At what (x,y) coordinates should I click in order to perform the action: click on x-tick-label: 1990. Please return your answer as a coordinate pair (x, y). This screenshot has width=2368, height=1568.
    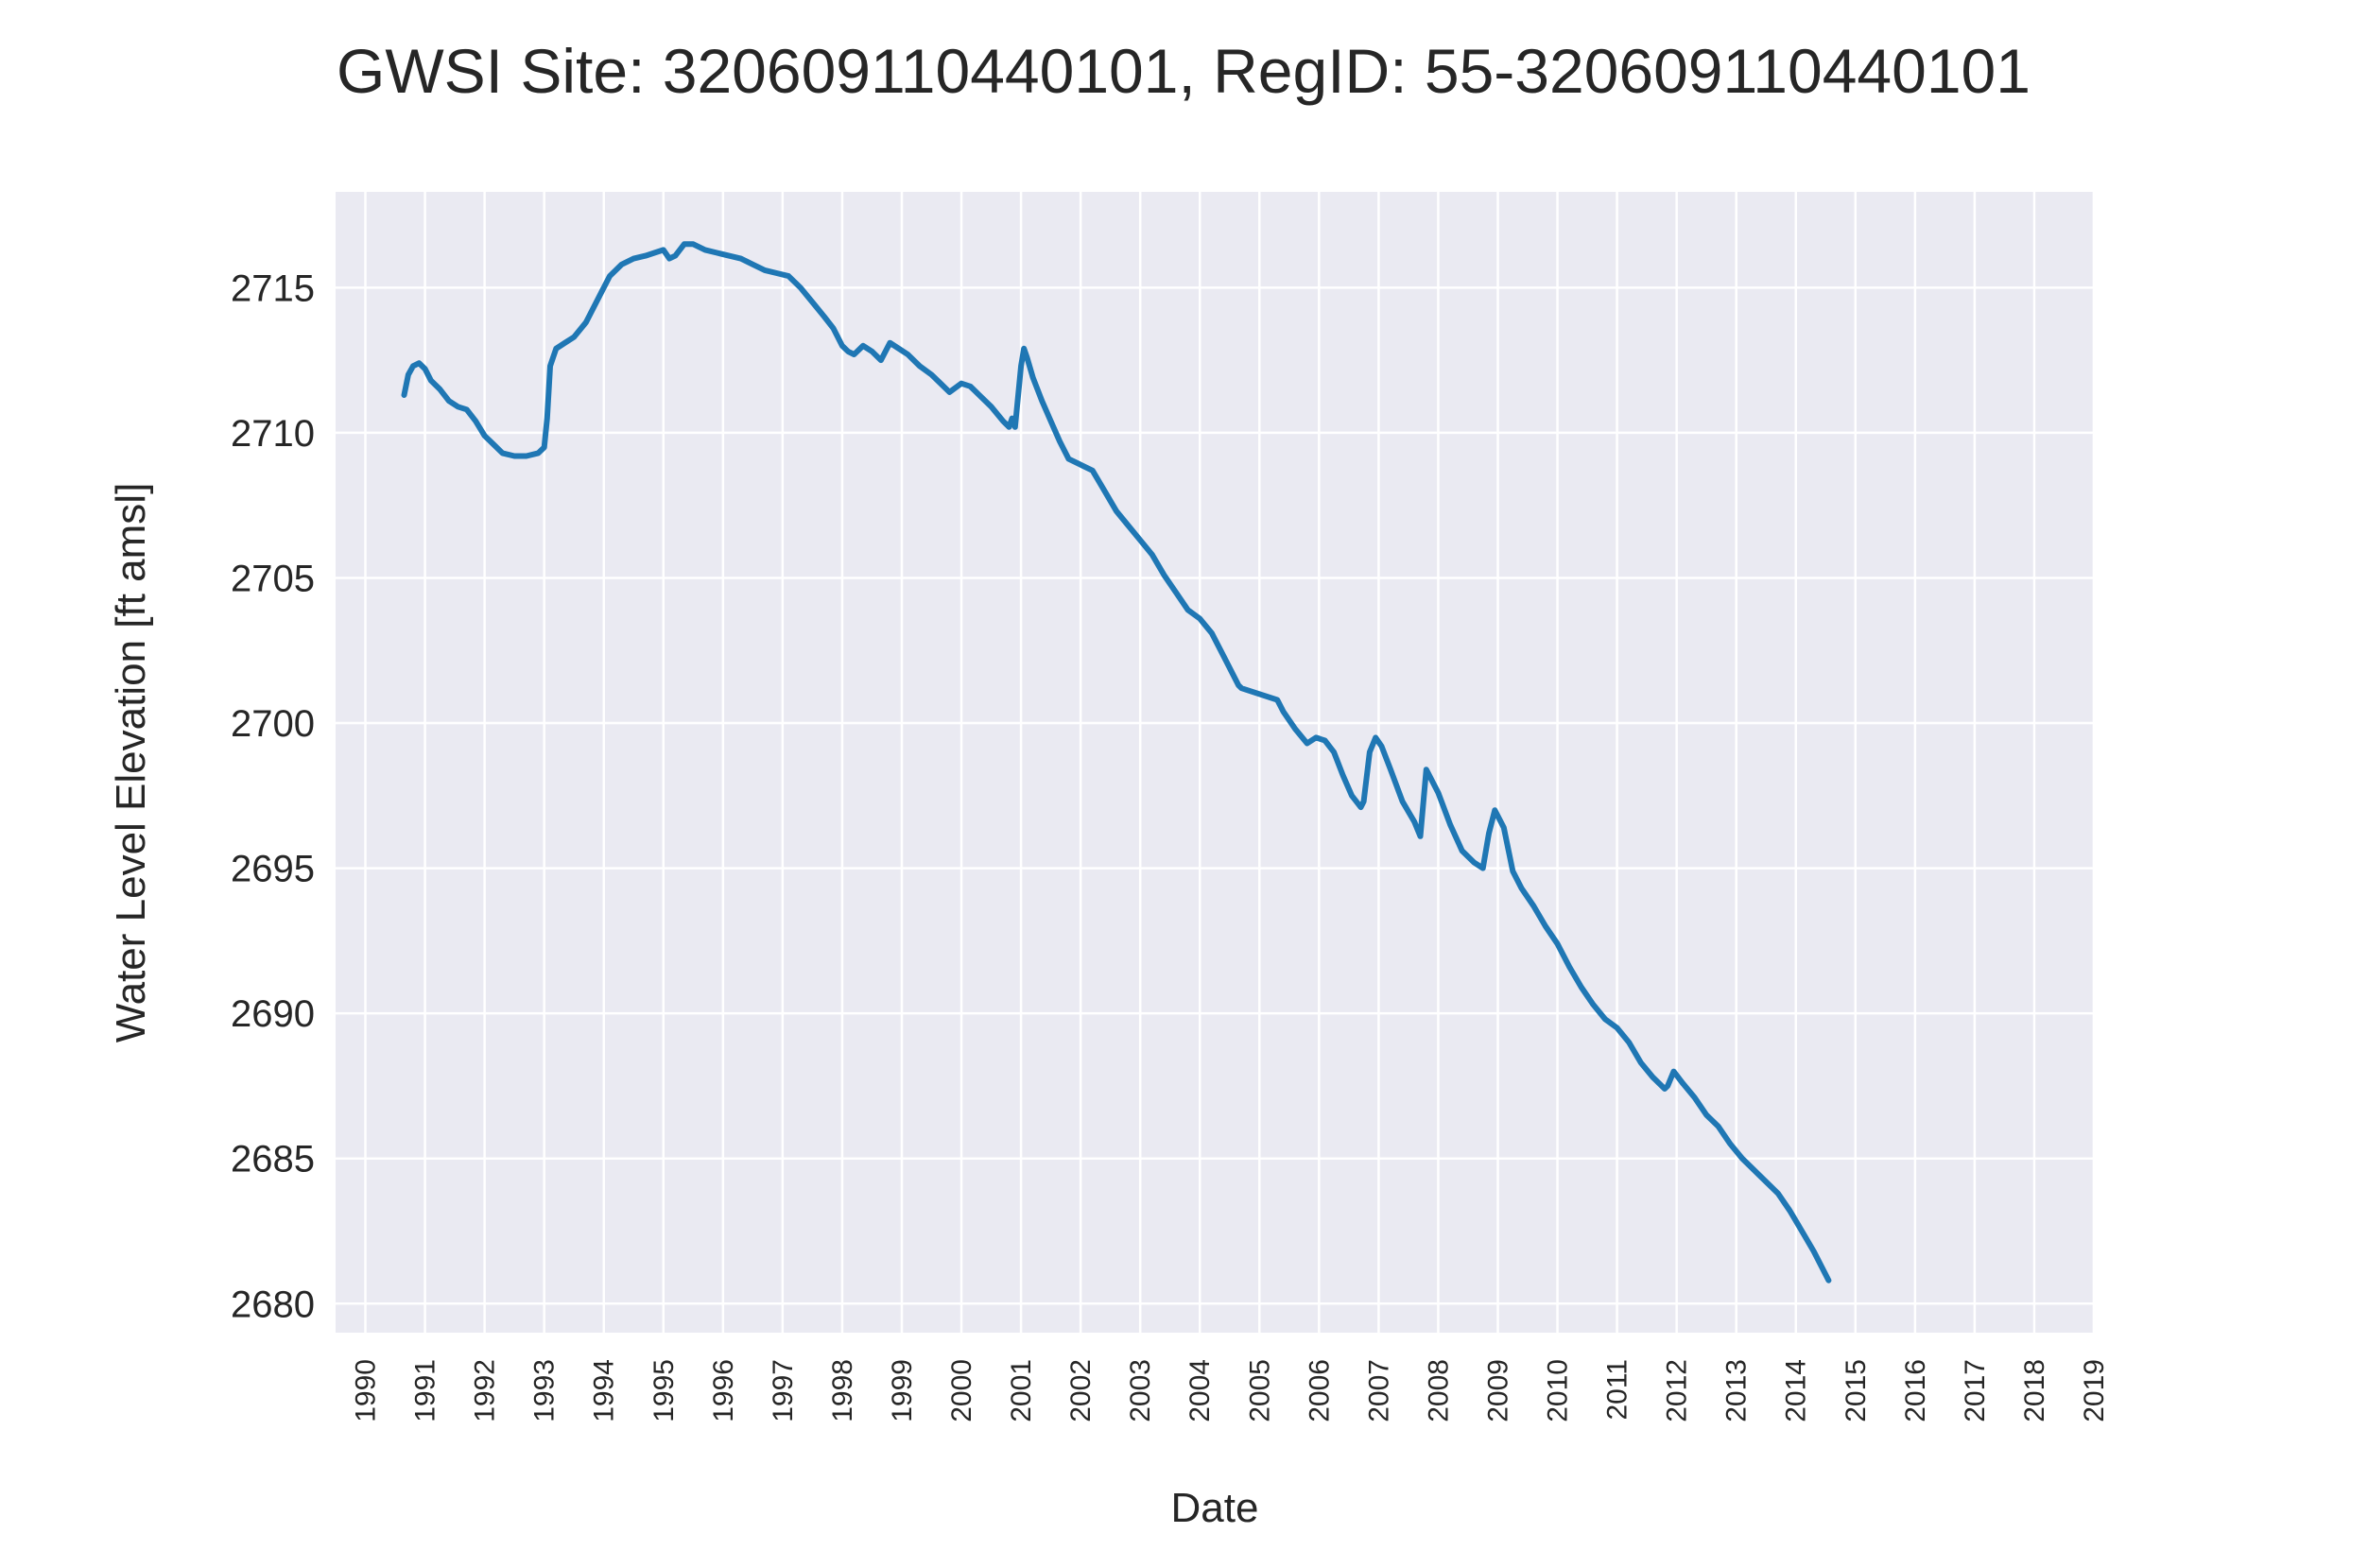
    Looking at the image, I should click on (367, 1390).